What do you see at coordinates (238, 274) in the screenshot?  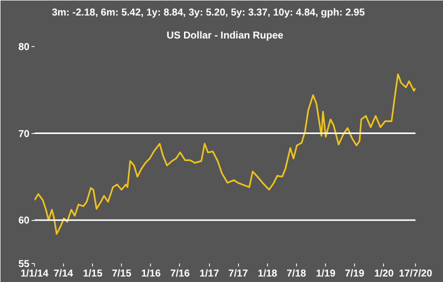 I see `x-tick-label: 7/17` at bounding box center [238, 274].